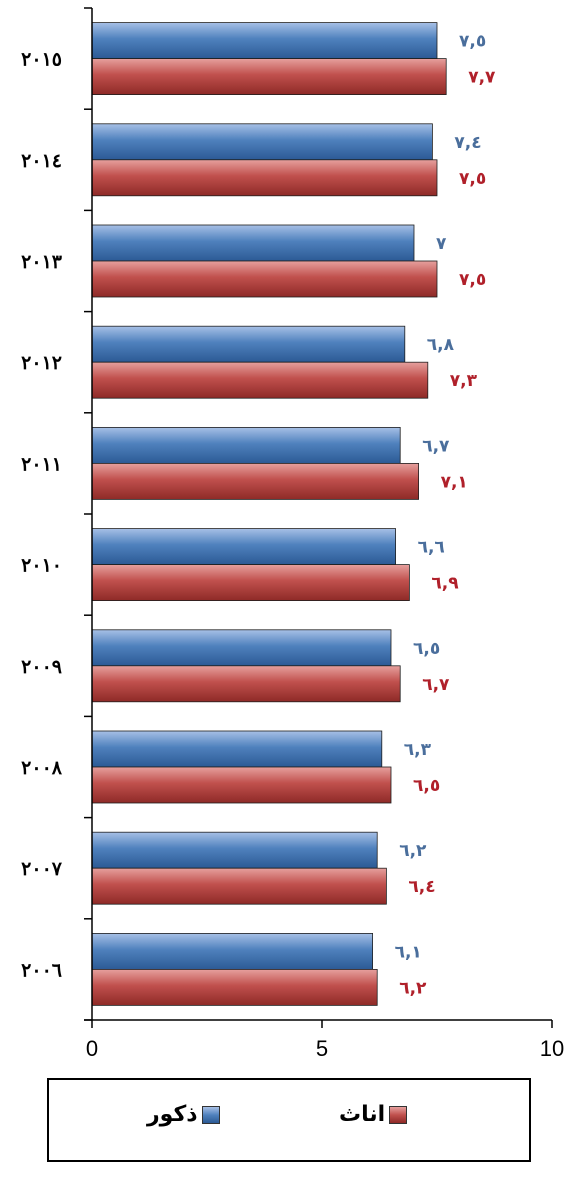  What do you see at coordinates (42, 515) in the screenshot?
I see `year-labels: ٢٠٠٦ ٢٠٠٧ ٢٠٠٨ ٢٠٠٩ ٢٠١٠ ٢٠١١ ٢٠١٢ ٢٠١٣ ٢٠١٤ ٢٠١٥` at bounding box center [42, 515].